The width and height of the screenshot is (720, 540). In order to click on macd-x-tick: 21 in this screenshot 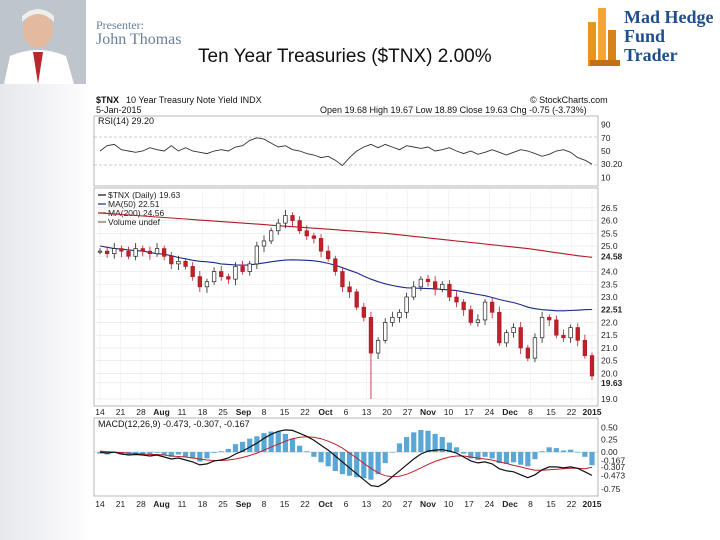, I will do `click(121, 504)`.